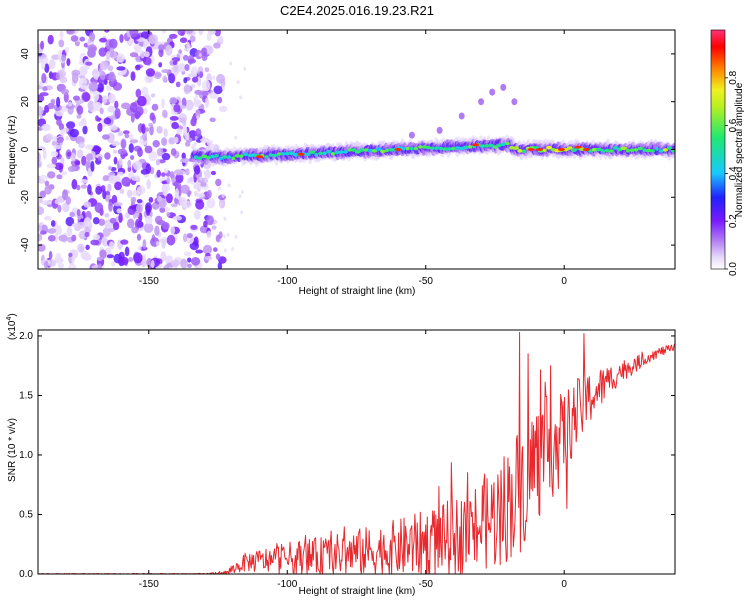  What do you see at coordinates (733, 269) in the screenshot?
I see `colorbar-tick-label: 0.0` at bounding box center [733, 269].